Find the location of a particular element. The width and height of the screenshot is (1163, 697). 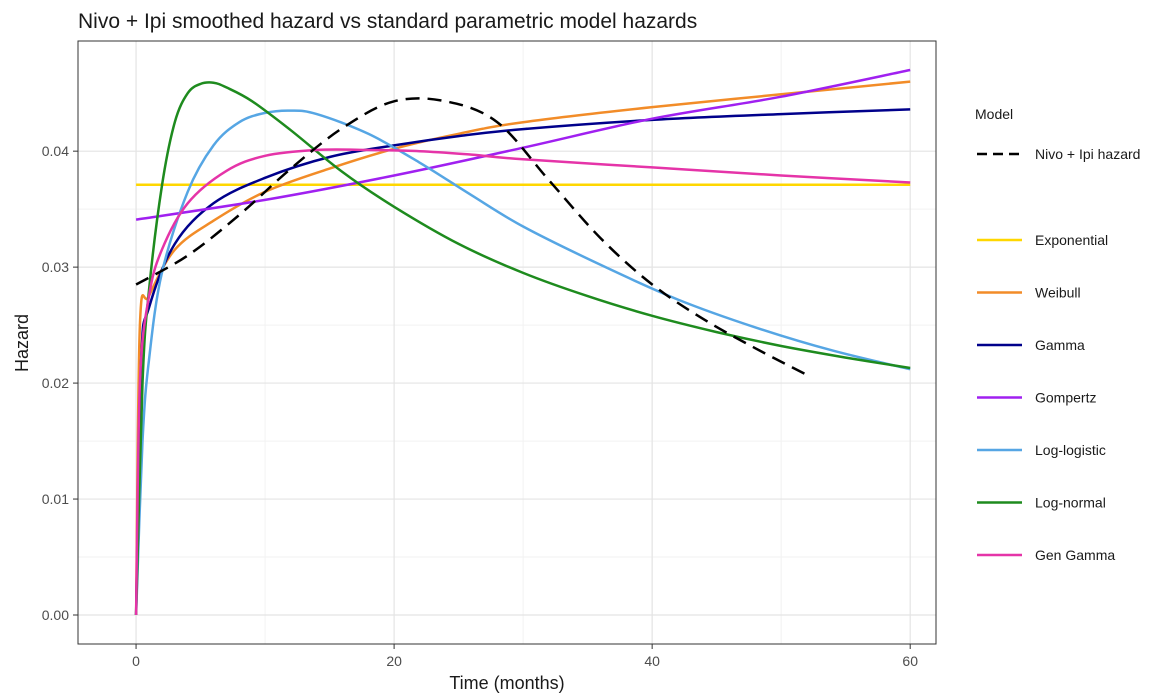

y-axis-label: Hazard is located at coordinates (22, 343).